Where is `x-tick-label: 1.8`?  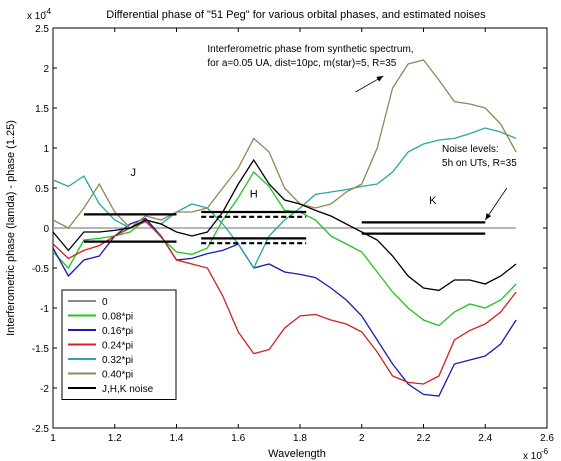 x-tick-label: 1.8 is located at coordinates (300, 438).